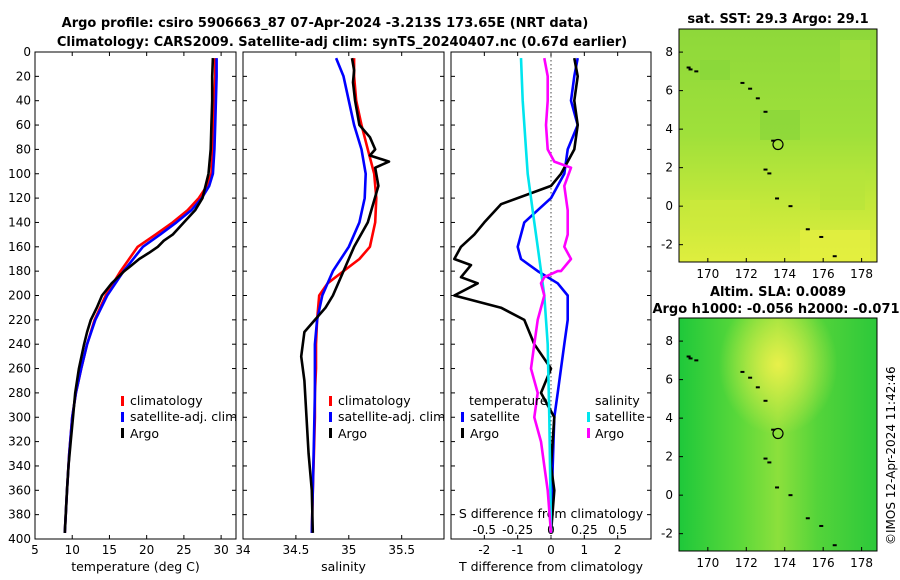 This screenshot has height=580, width=900. Describe the element at coordinates (484, 550) in the screenshot. I see `xtick-label: -2` at that location.